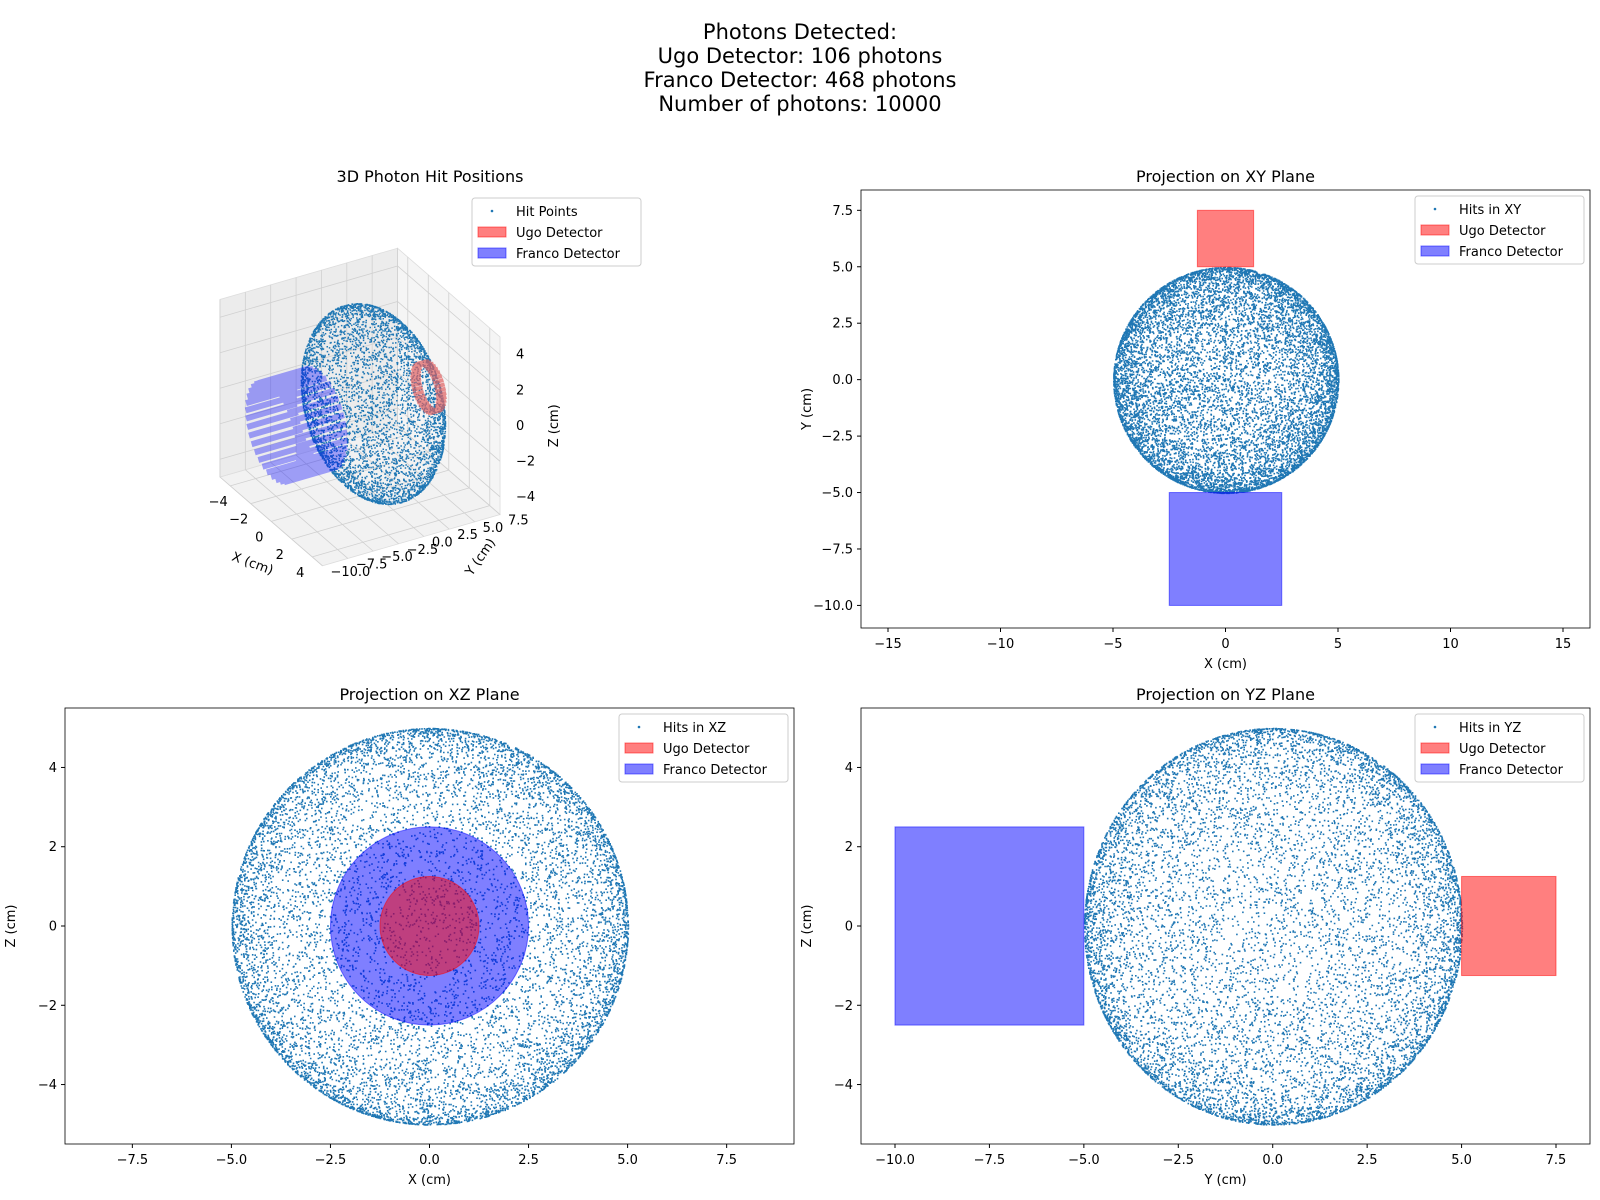  I want to click on axes-title: 3D Photon Hit Positions, so click(430, 176).